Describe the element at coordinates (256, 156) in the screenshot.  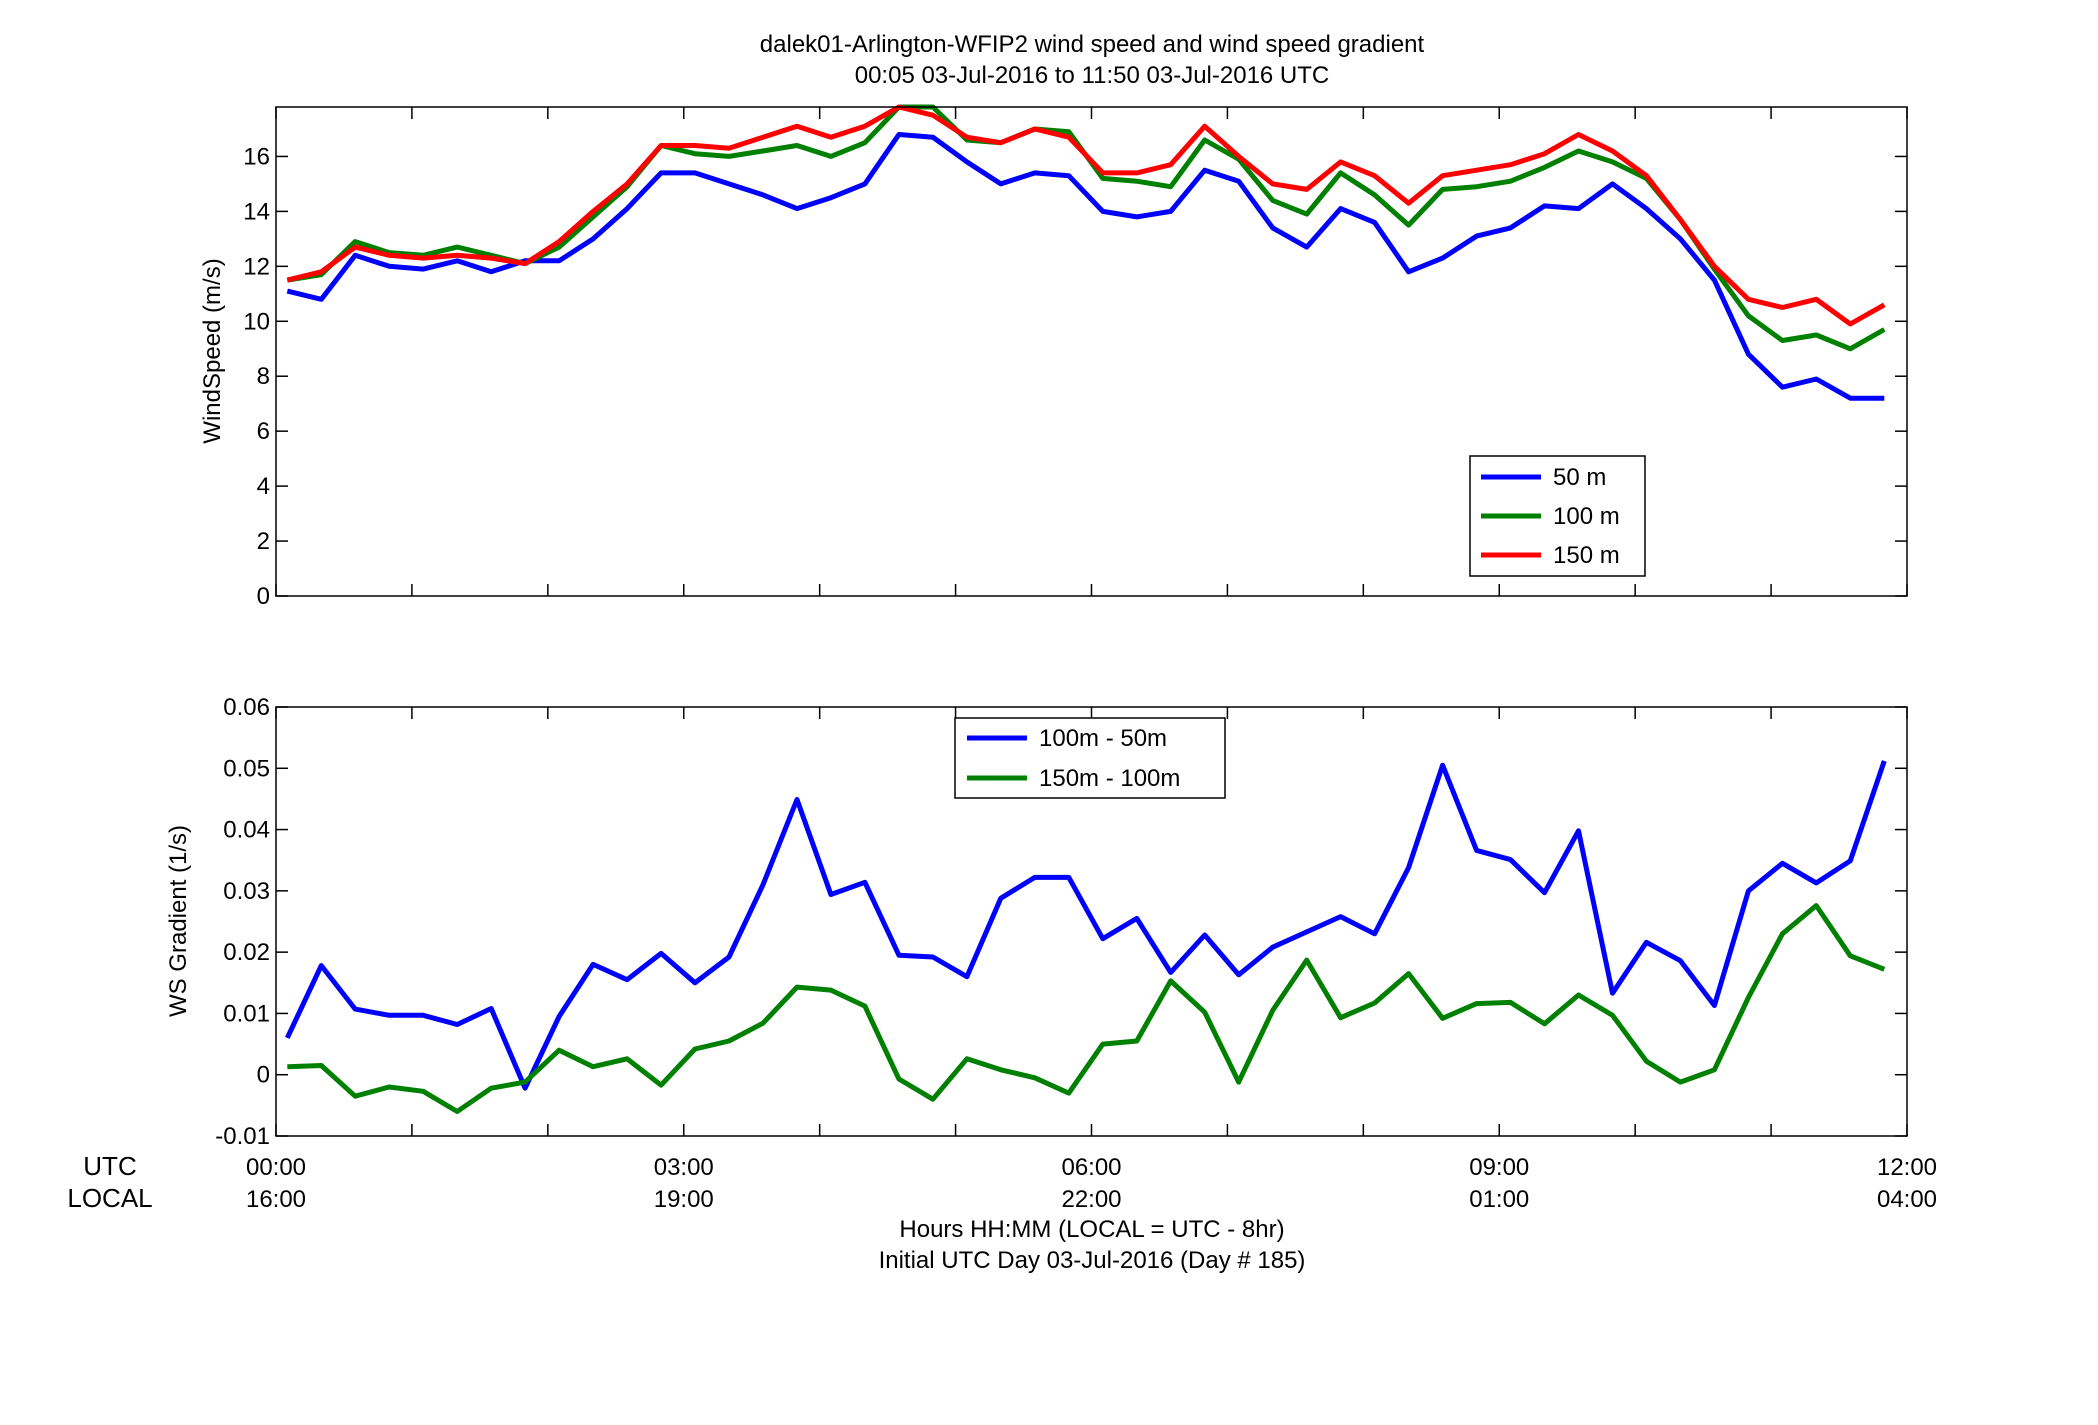
I see `wind-speed-ytick-label: 16` at that location.